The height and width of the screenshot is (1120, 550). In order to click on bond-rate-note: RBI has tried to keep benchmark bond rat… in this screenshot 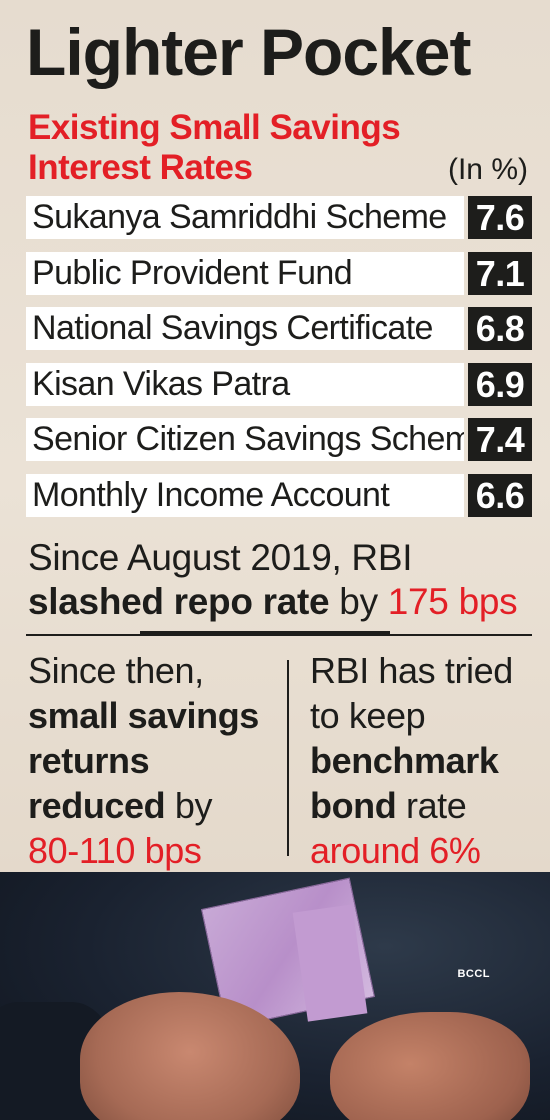, I will do `click(426, 760)`.